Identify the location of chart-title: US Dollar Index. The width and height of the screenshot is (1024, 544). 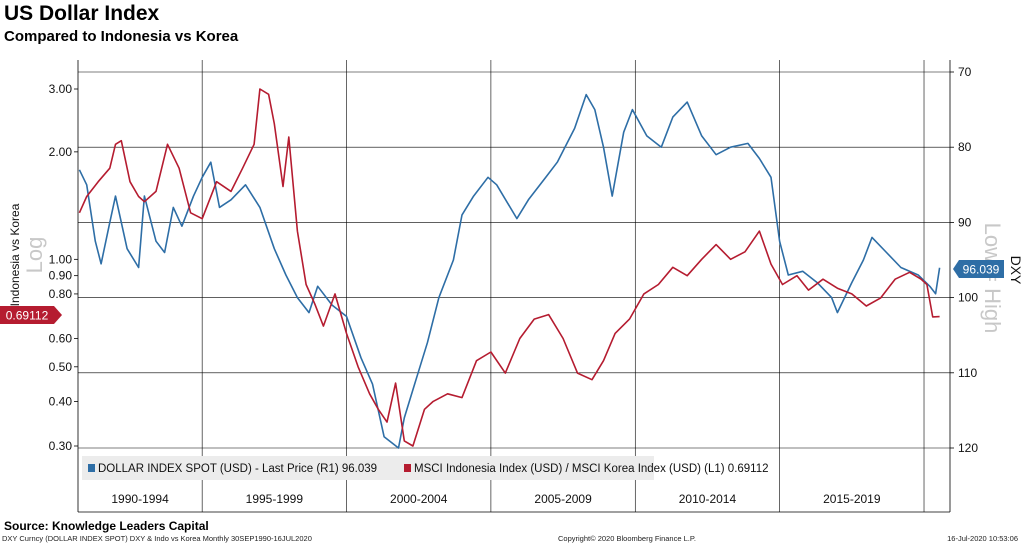
(82, 13).